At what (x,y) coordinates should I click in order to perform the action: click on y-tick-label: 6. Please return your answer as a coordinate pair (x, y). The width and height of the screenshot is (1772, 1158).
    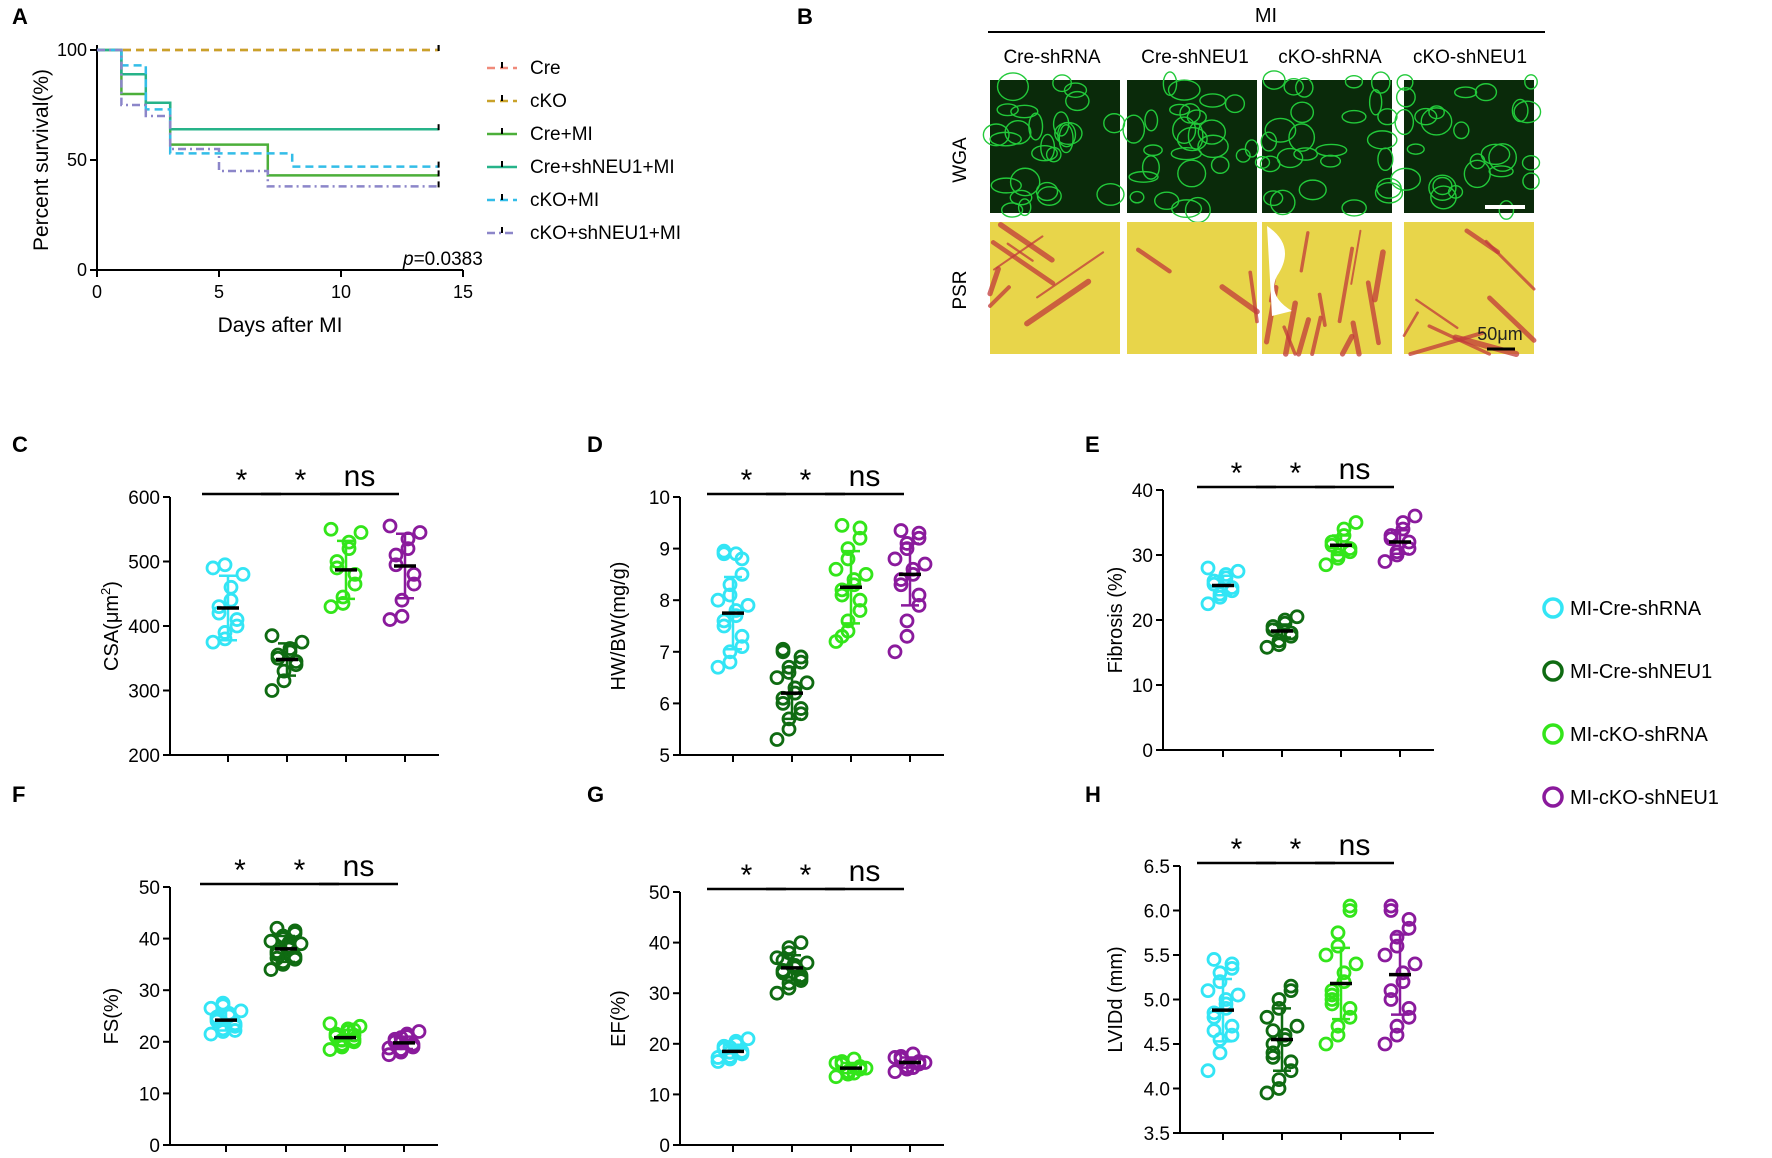
    Looking at the image, I should click on (664, 704).